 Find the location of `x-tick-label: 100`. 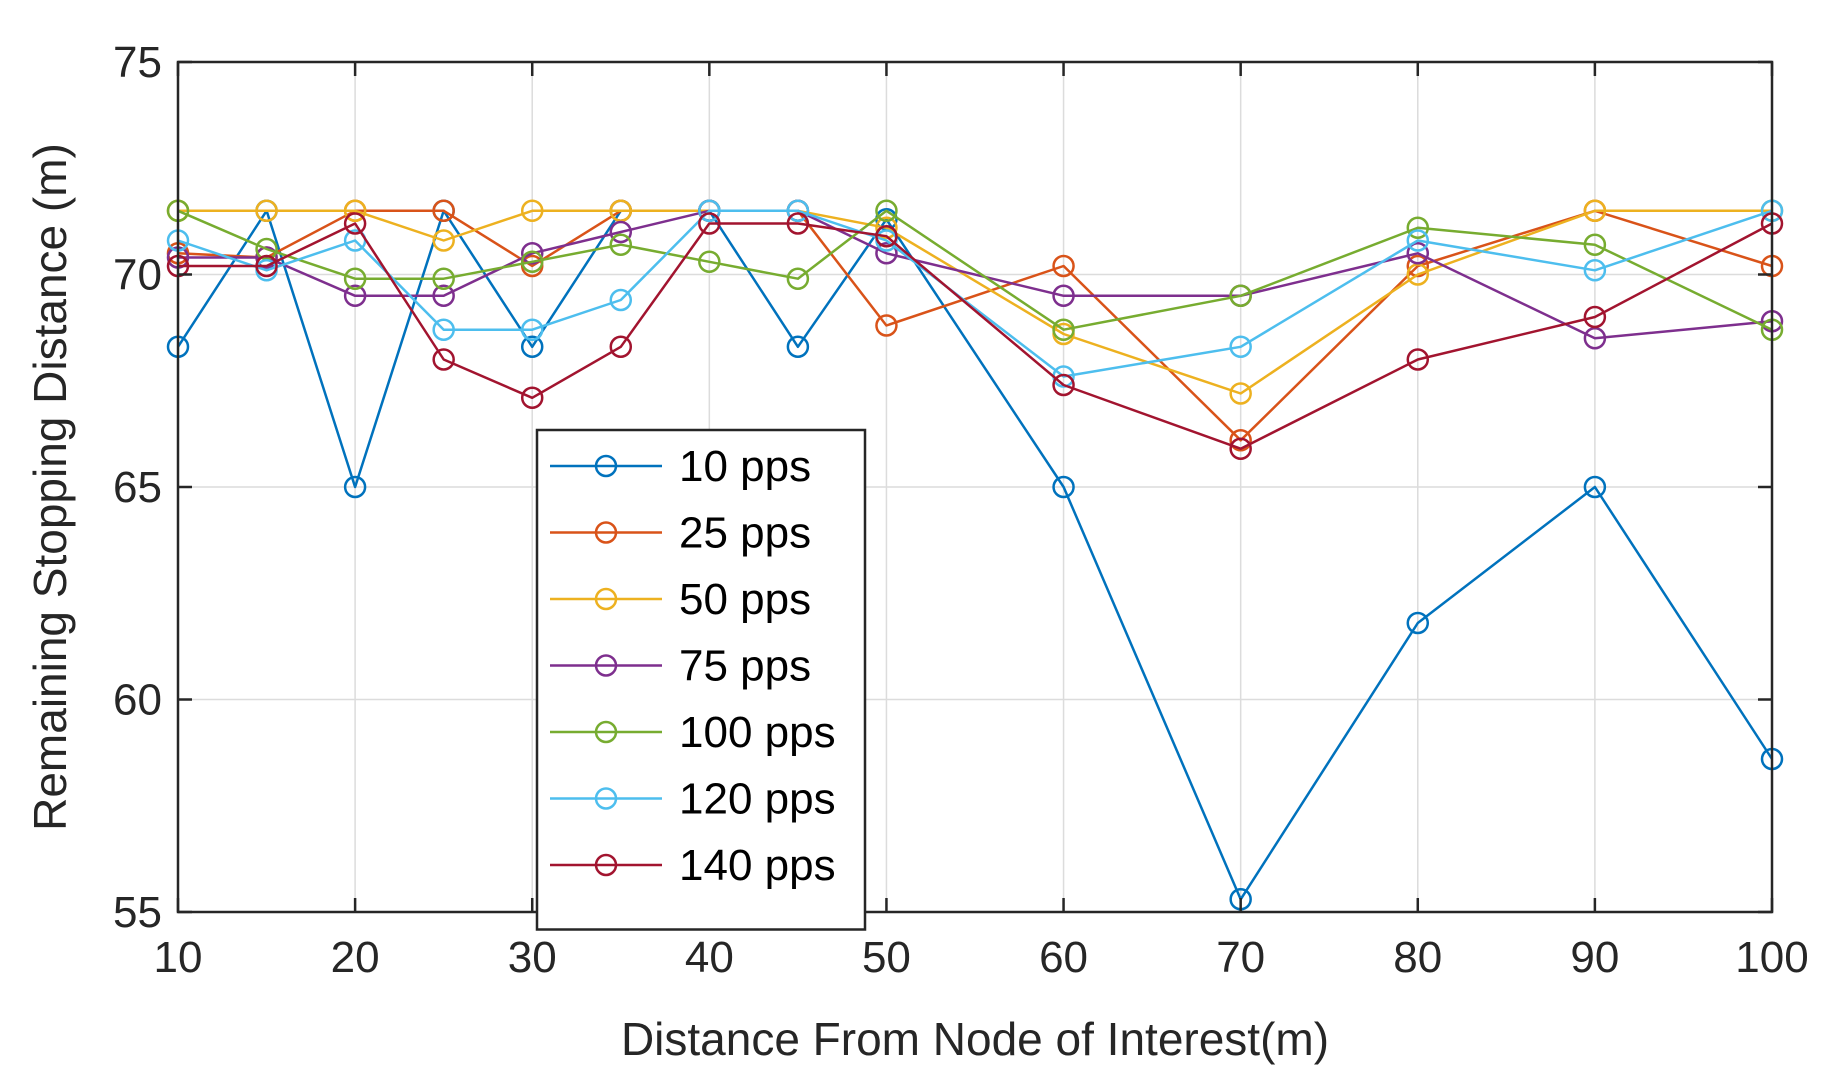

x-tick-label: 100 is located at coordinates (1771, 957).